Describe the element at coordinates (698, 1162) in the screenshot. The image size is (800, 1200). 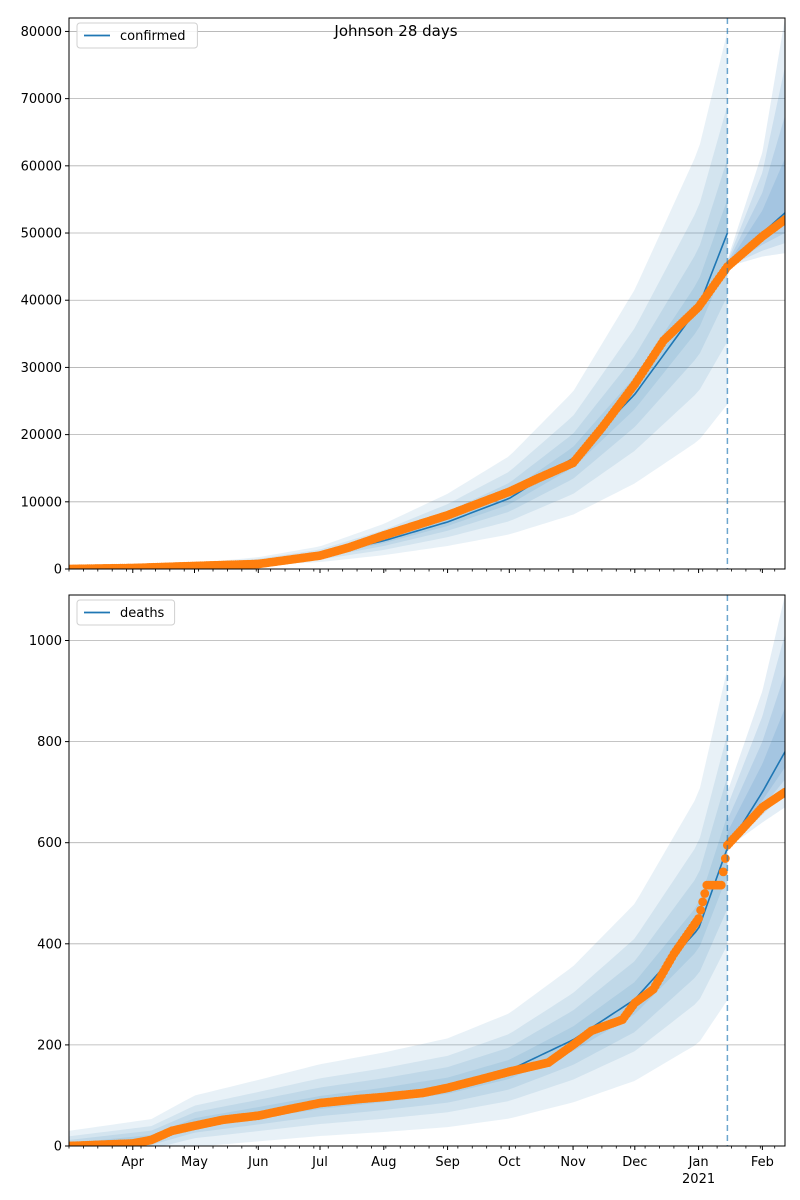
I see `x-tick-label: Jan` at that location.